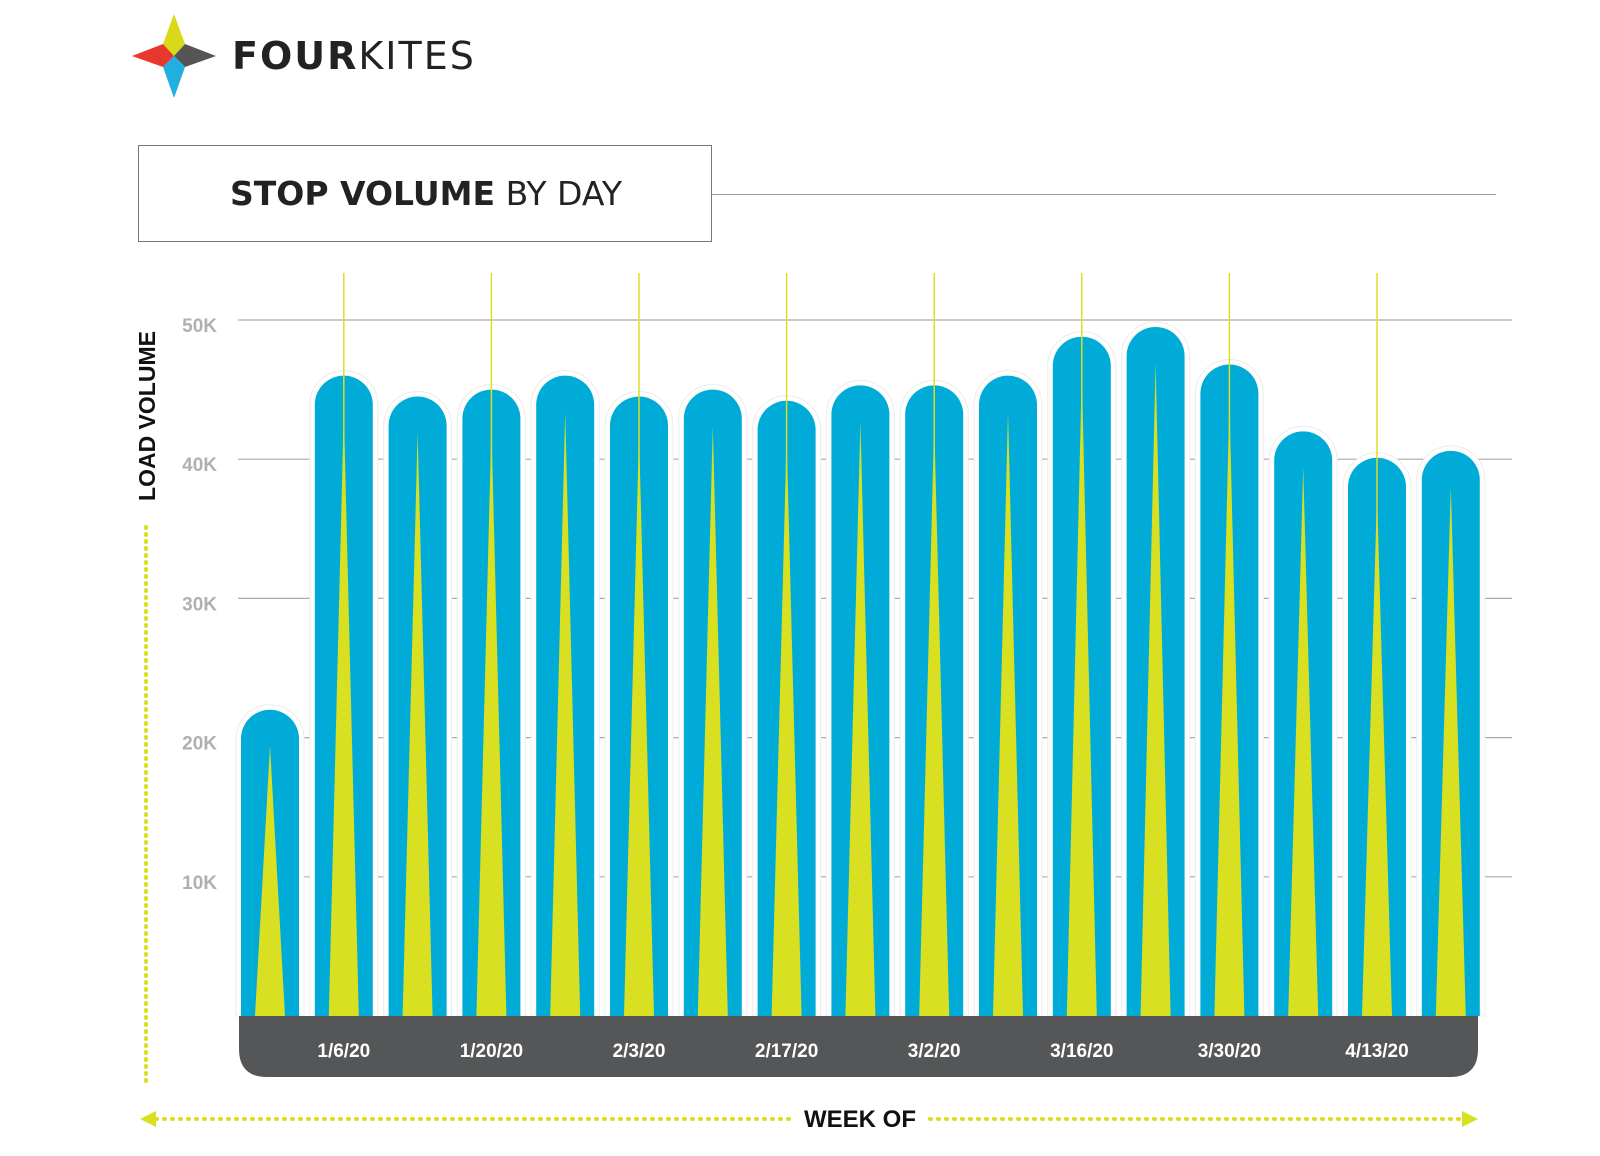 The image size is (1600, 1156). Describe the element at coordinates (1376, 1051) in the screenshot. I see `x-tick-label: 4/13/20` at that location.